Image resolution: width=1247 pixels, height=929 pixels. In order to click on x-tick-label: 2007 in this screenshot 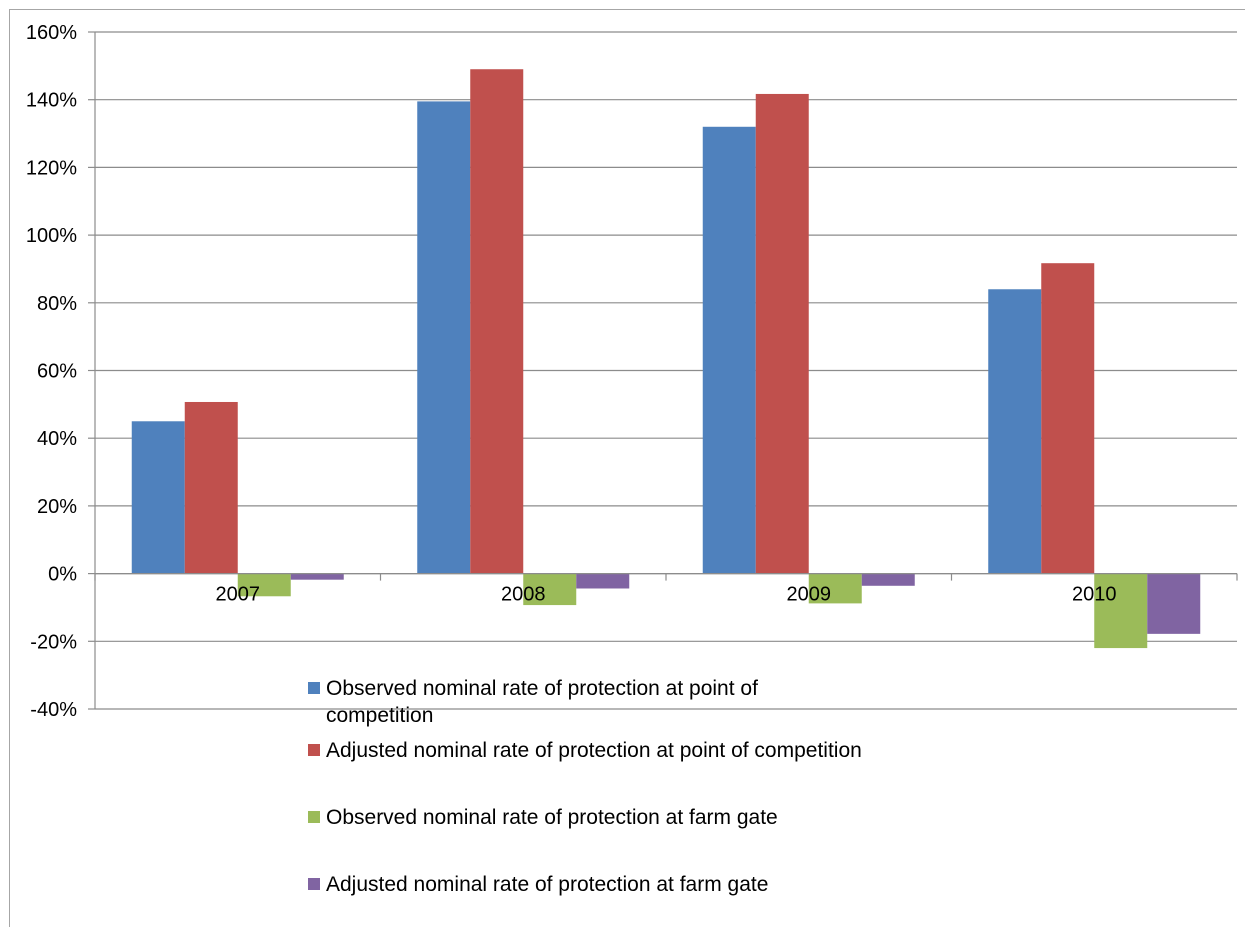, I will do `click(238, 595)`.